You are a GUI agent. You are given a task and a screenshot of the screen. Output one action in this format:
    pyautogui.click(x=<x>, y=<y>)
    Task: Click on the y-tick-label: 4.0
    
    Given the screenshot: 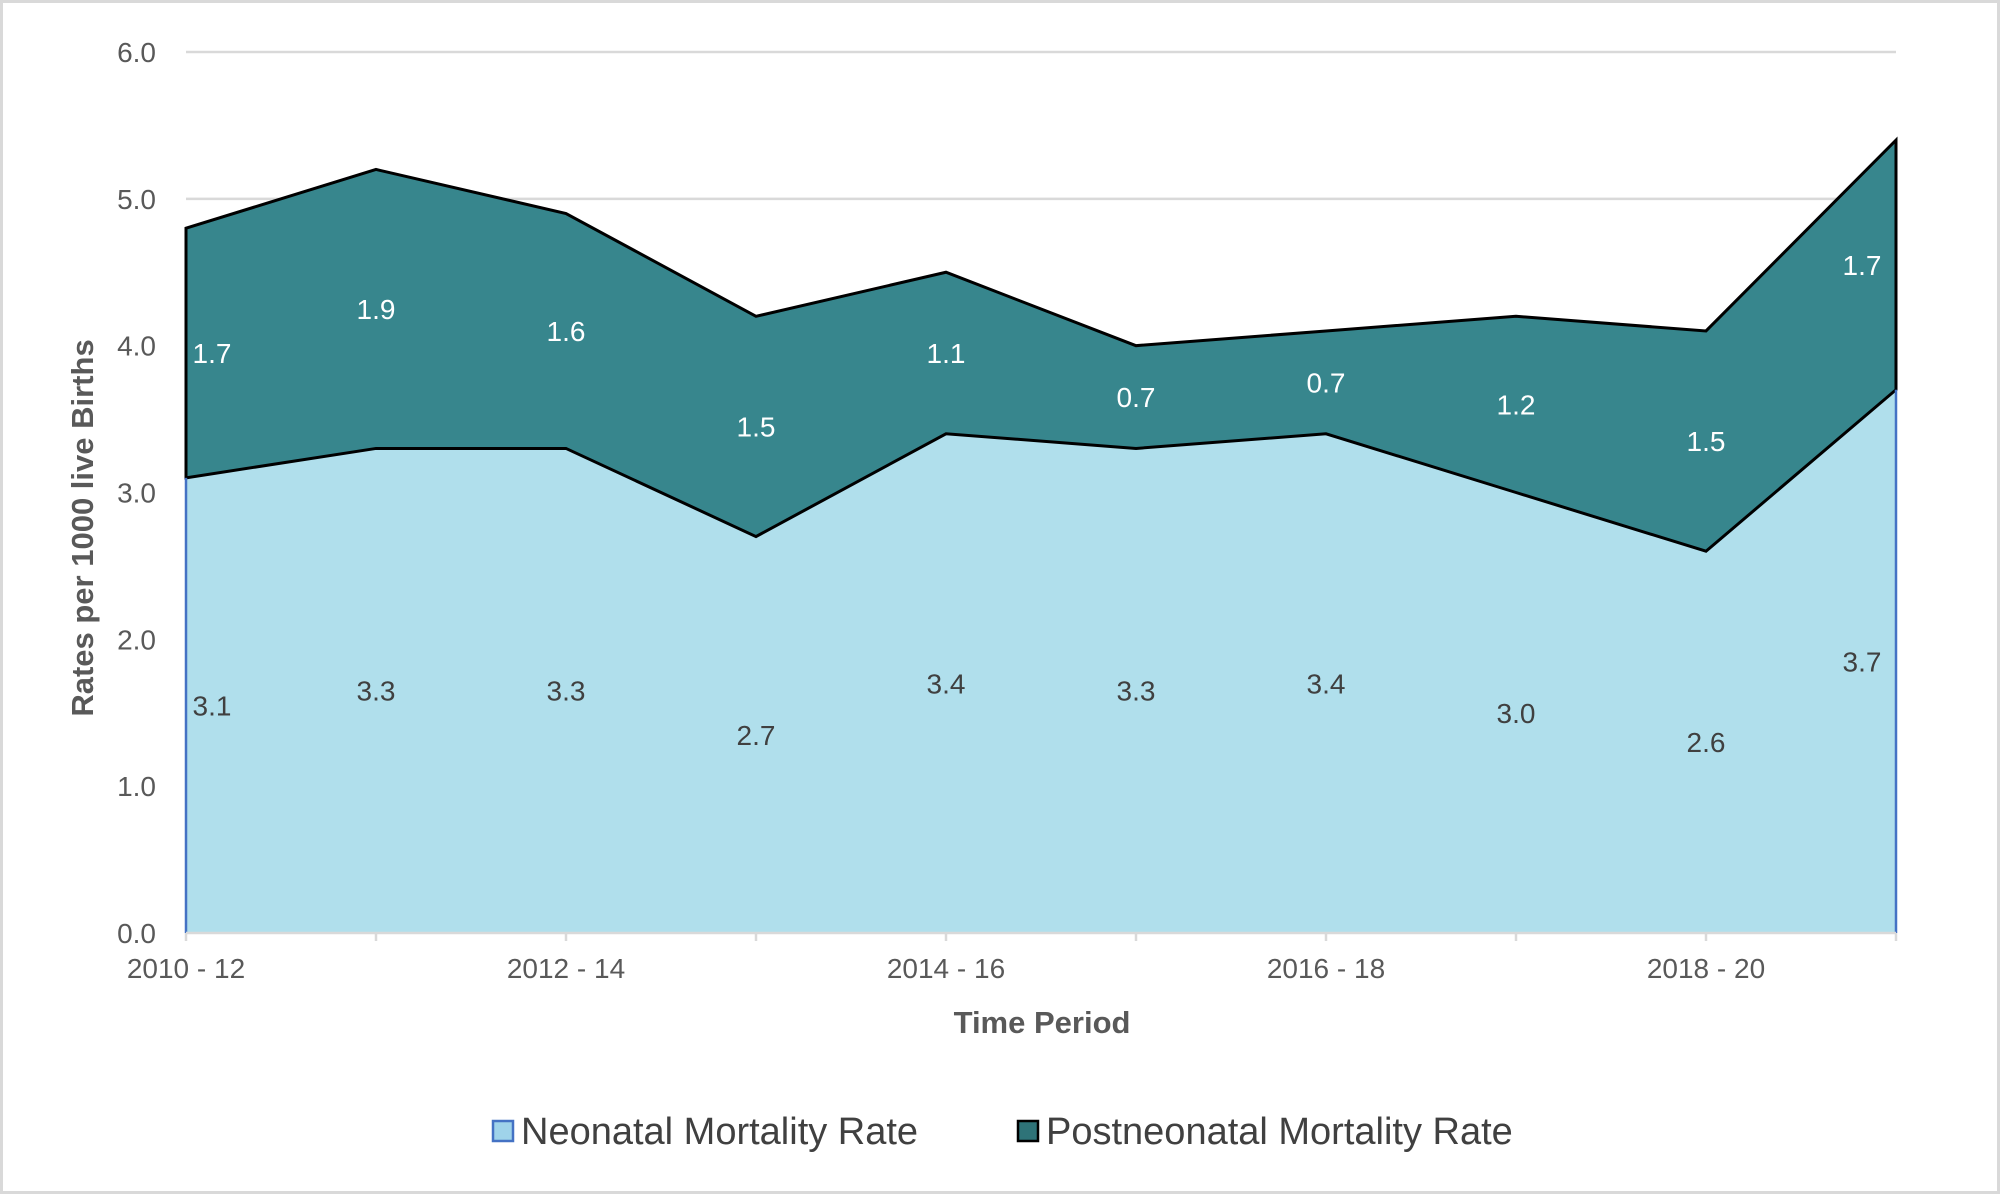 What is the action you would take?
    pyautogui.click(x=136, y=346)
    